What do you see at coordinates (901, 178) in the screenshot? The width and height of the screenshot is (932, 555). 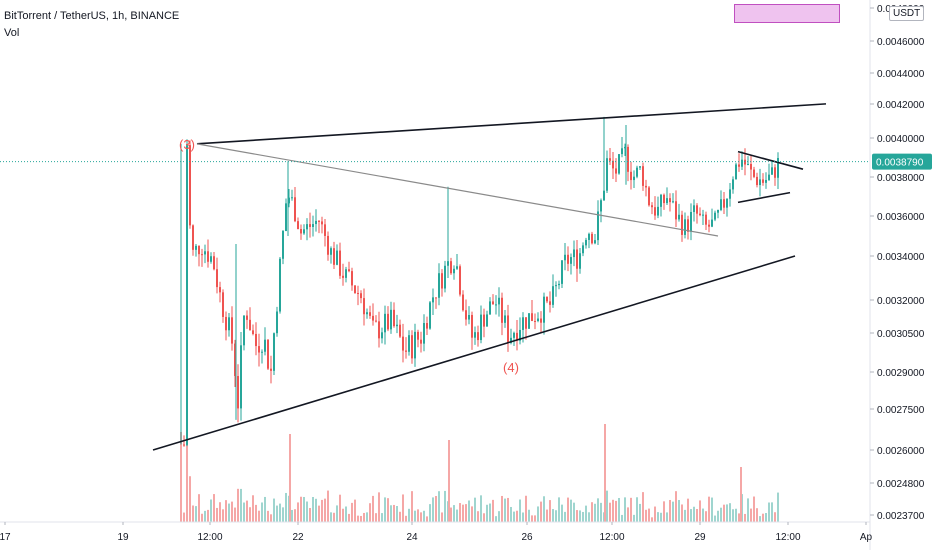 I see `y-tick-label: 0.0038000` at bounding box center [901, 178].